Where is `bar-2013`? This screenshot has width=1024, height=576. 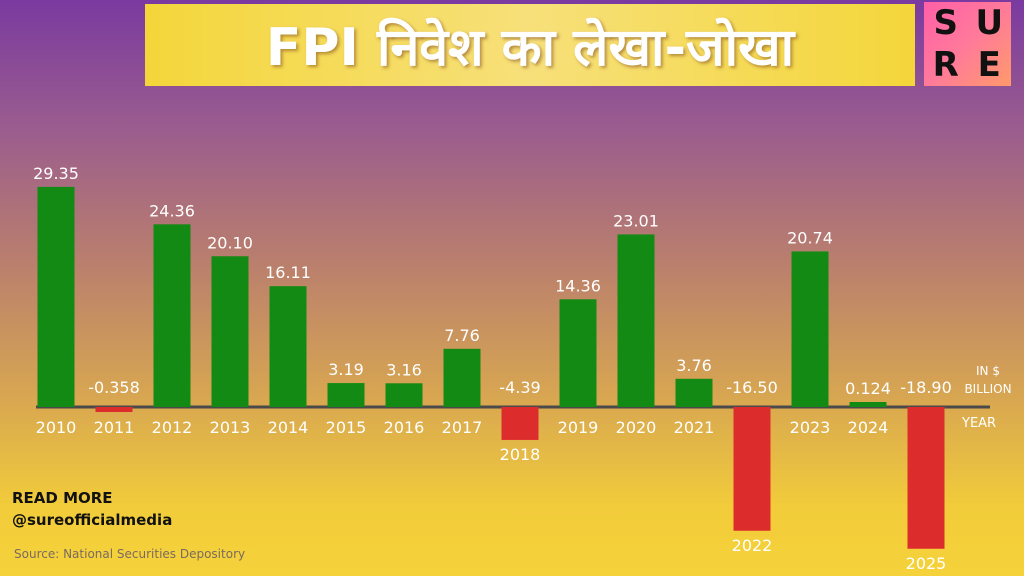 bar-2013 is located at coordinates (230, 331).